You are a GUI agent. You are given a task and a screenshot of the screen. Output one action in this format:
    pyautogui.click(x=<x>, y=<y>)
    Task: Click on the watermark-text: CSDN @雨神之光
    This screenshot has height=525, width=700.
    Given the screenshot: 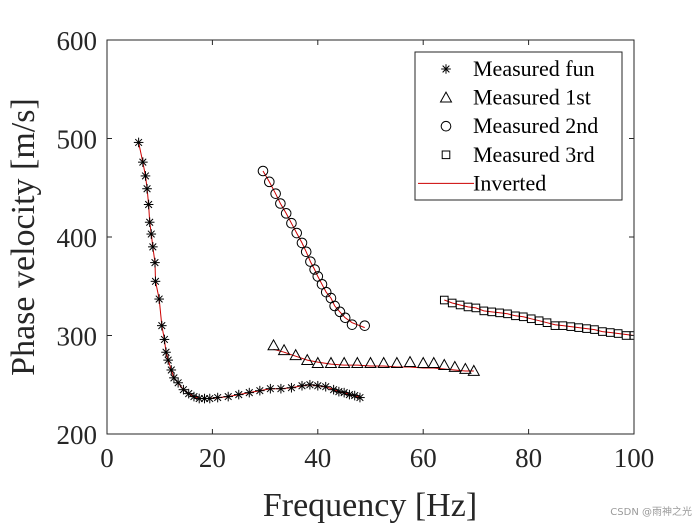 What is the action you would take?
    pyautogui.click(x=651, y=511)
    